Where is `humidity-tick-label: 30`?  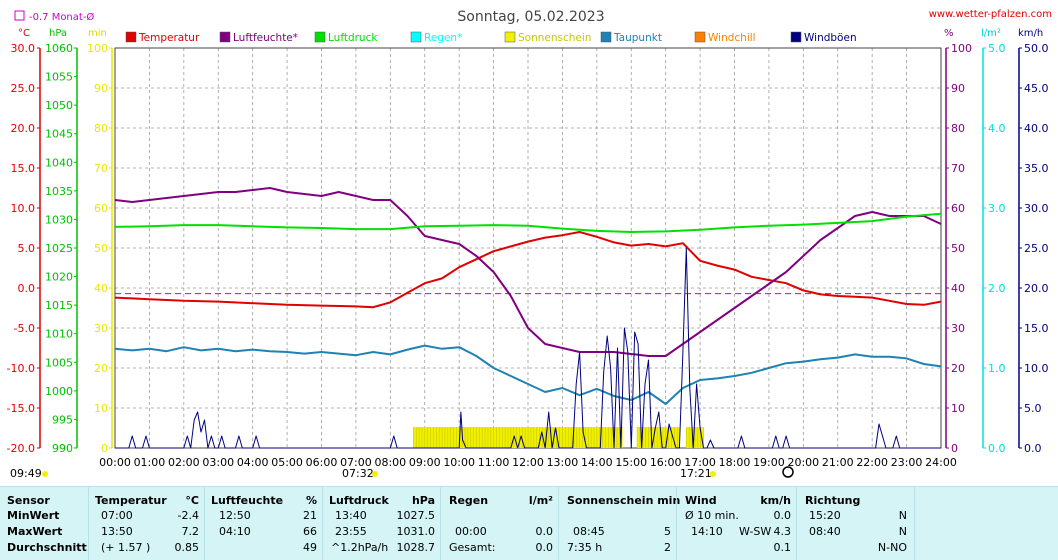 humidity-tick-label: 30 is located at coordinates (958, 328).